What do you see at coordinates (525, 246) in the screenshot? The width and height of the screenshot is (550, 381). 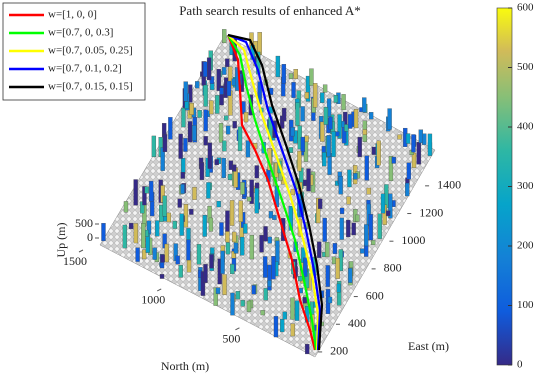 I see `colorbar-tick-label: 200` at bounding box center [525, 246].